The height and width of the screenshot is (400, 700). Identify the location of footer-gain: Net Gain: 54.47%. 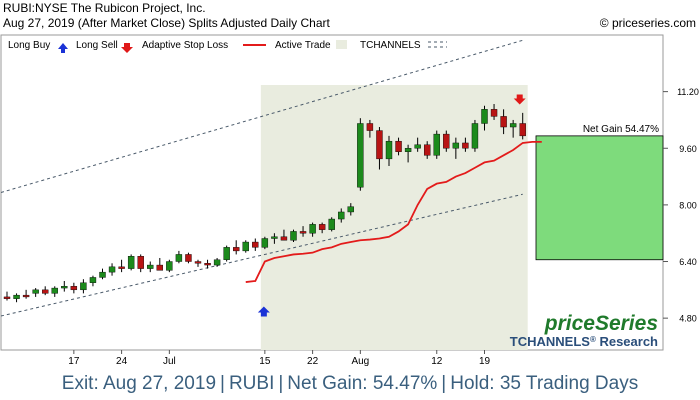
(362, 383).